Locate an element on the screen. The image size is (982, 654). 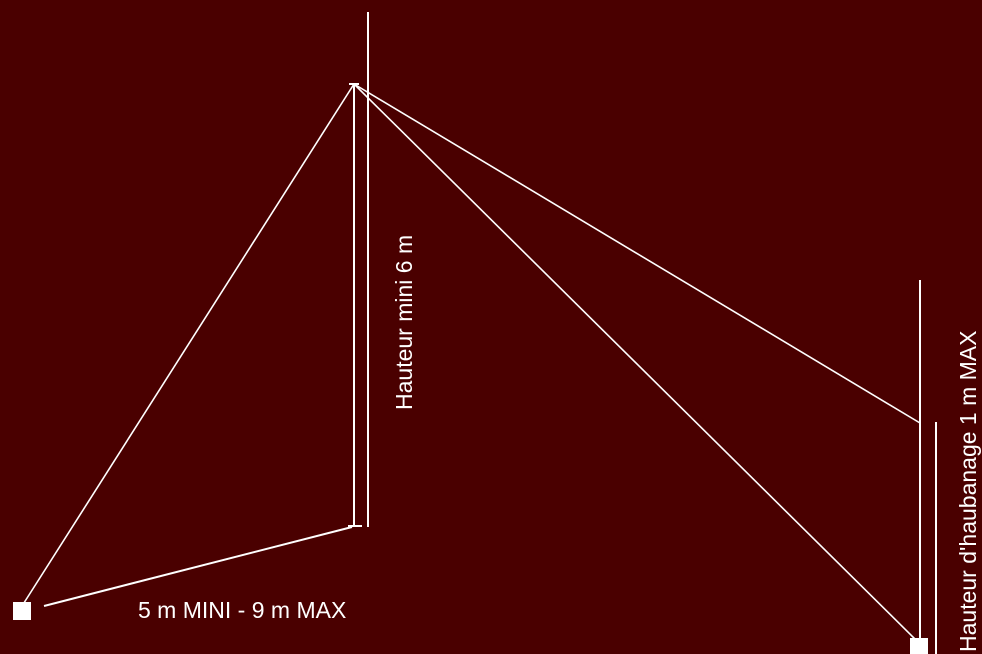
right-anchor-square is located at coordinates (919, 646).